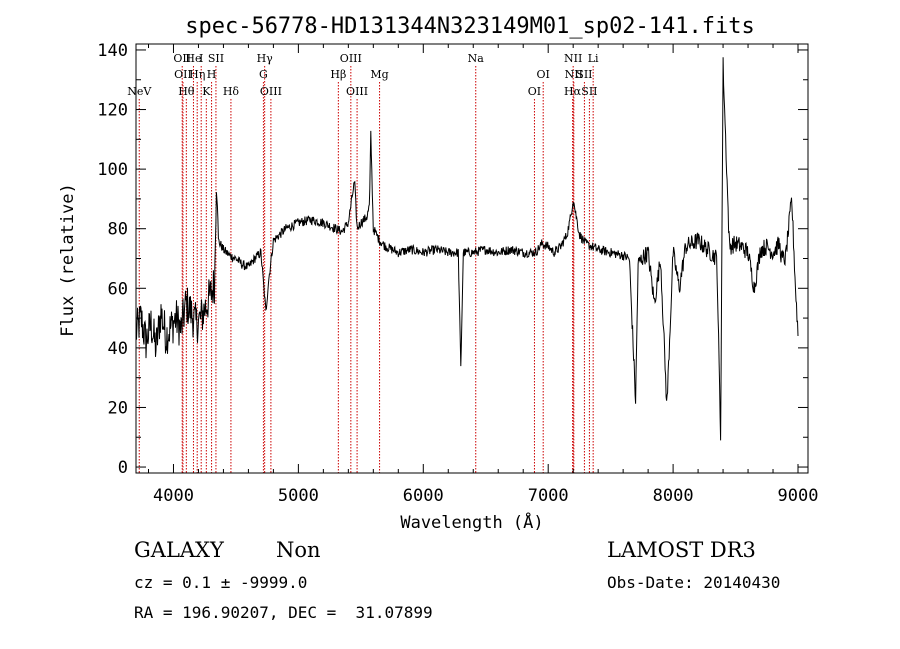 The width and height of the screenshot is (900, 649). I want to click on object-subclass: Non, so click(298, 550).